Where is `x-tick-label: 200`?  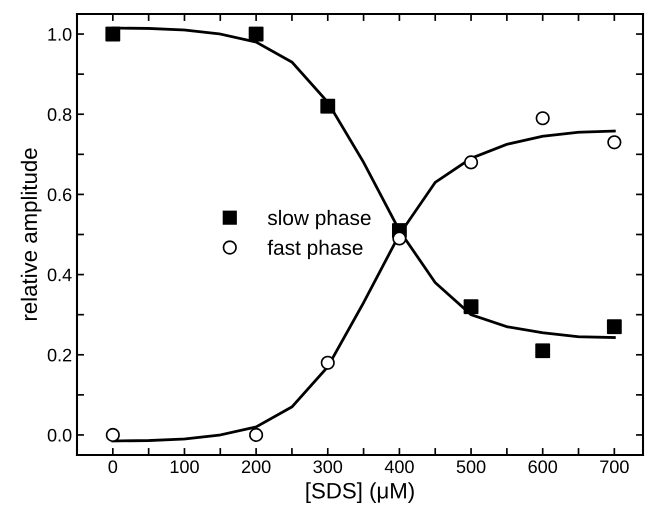 x-tick-label: 200 is located at coordinates (256, 467).